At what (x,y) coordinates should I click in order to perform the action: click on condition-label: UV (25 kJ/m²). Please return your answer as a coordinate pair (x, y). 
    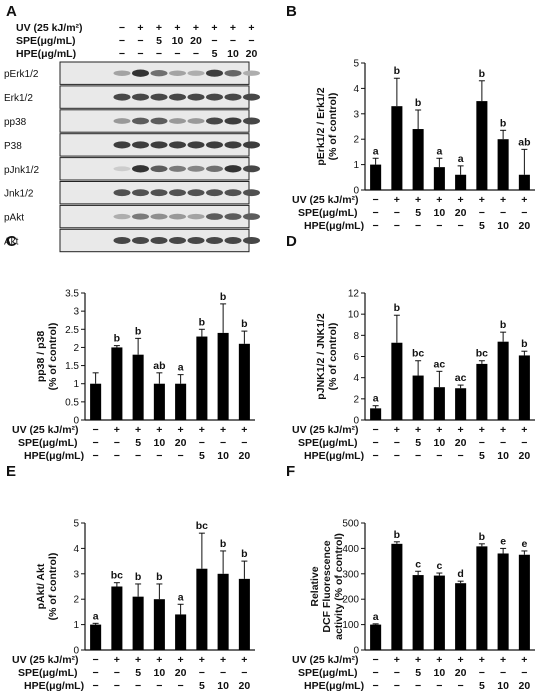
    Looking at the image, I should click on (45, 660).